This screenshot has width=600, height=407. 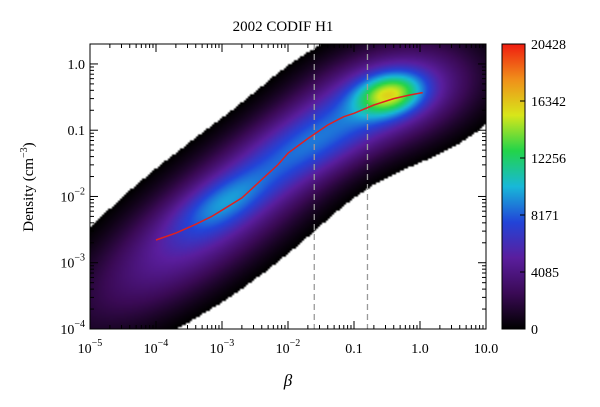 I want to click on colorbar: 0 4085 8171 12256 16342 20428, so click(x=533, y=188).